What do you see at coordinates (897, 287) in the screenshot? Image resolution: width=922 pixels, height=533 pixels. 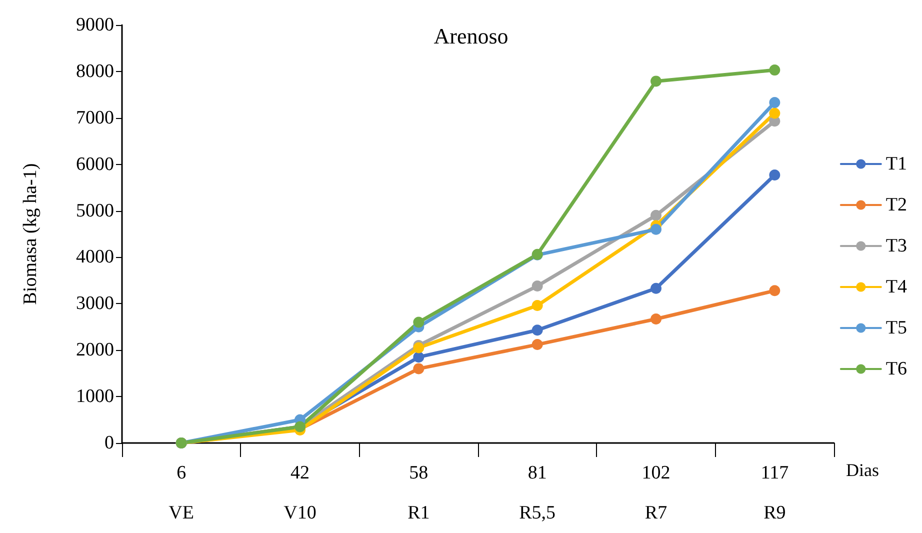 I see `legend-label: T4` at bounding box center [897, 287].